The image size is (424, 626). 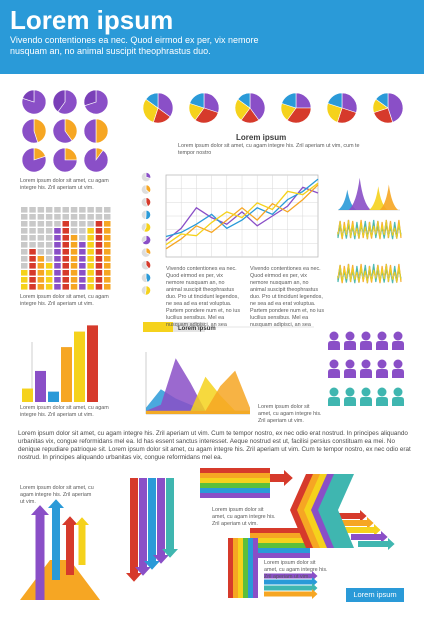 I want to click on area-label-bar, so click(x=158, y=327).